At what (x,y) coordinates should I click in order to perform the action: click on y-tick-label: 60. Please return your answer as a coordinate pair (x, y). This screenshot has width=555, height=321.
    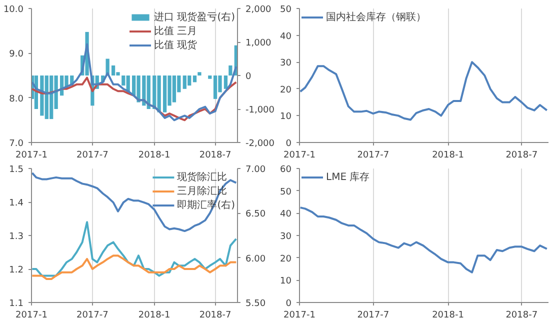
    Looking at the image, I should click on (286, 170).